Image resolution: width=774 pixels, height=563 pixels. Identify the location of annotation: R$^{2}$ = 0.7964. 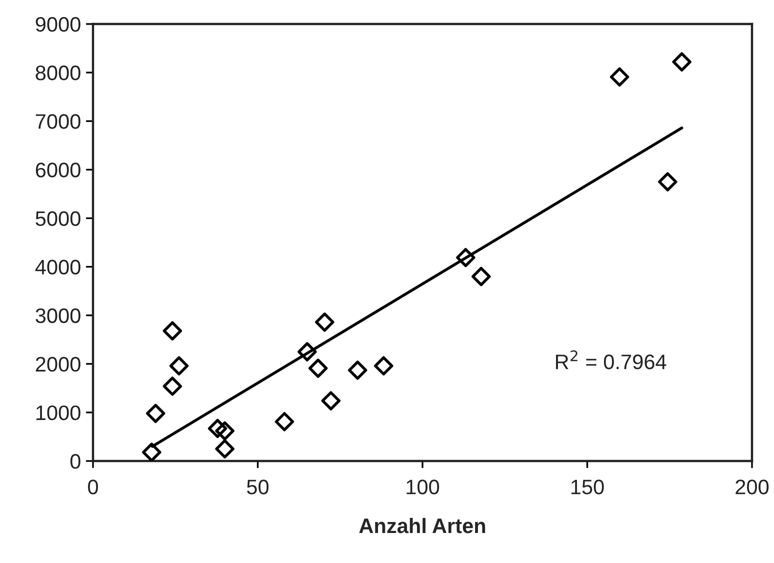
(611, 360).